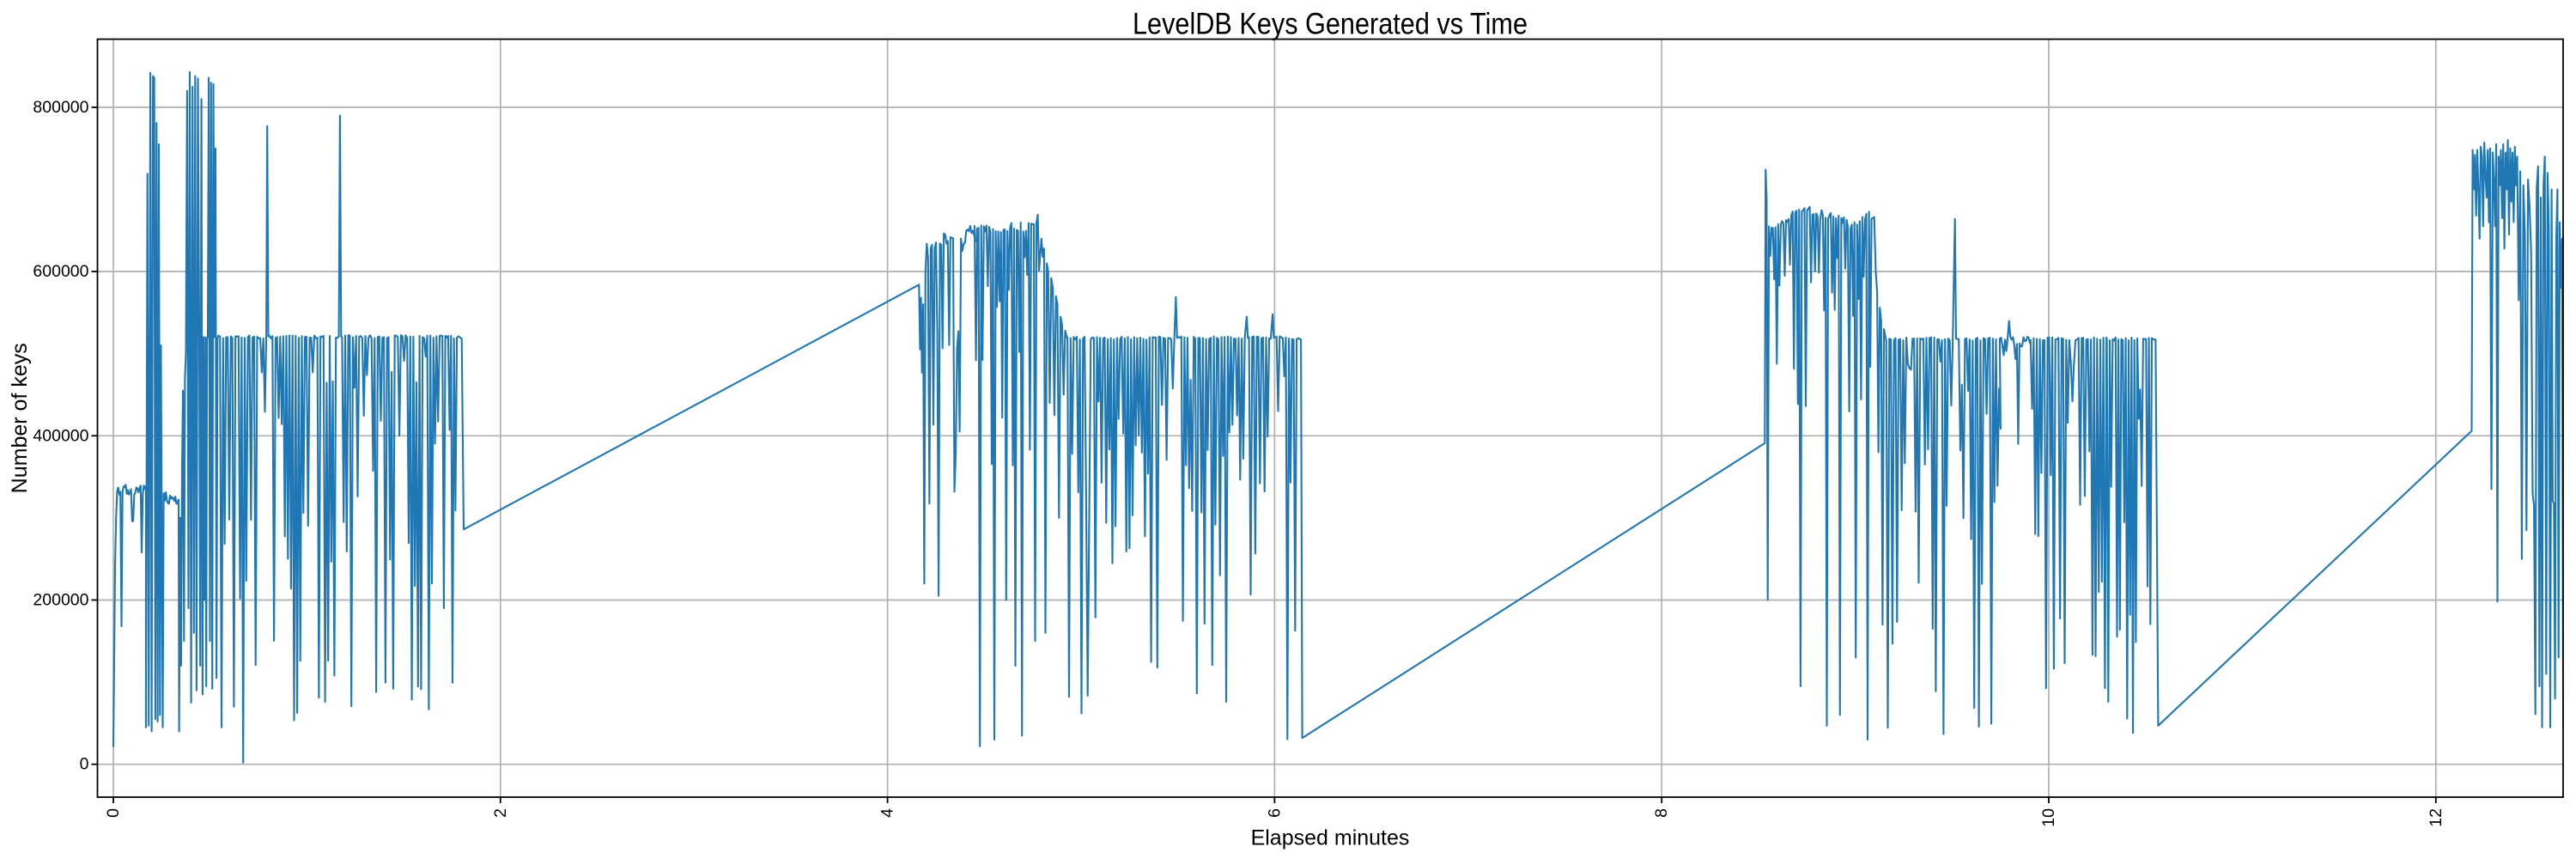  What do you see at coordinates (501, 813) in the screenshot?
I see `svg-text: 2` at bounding box center [501, 813].